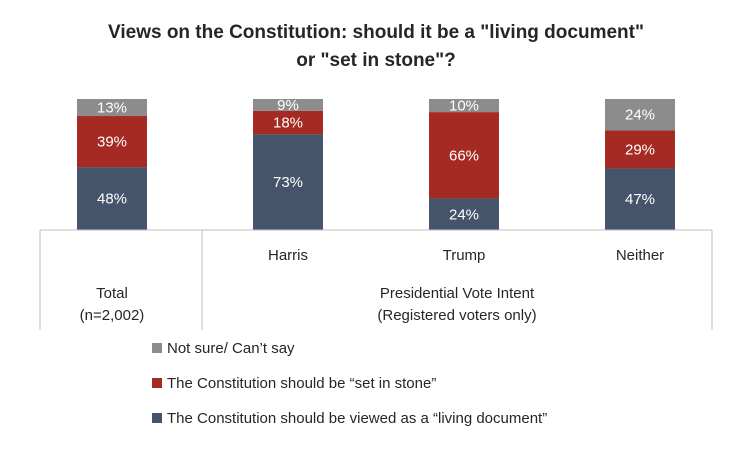 This screenshot has width=752, height=452. I want to click on data-label-harris-s2: 9%, so click(288, 105).